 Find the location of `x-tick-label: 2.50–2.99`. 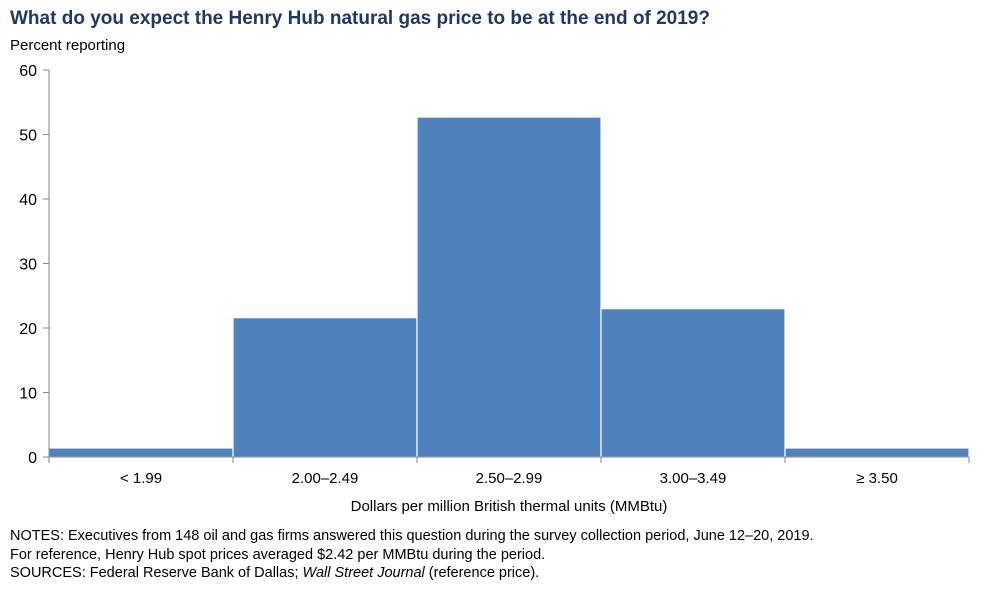

x-tick-label: 2.50–2.99 is located at coordinates (509, 478).